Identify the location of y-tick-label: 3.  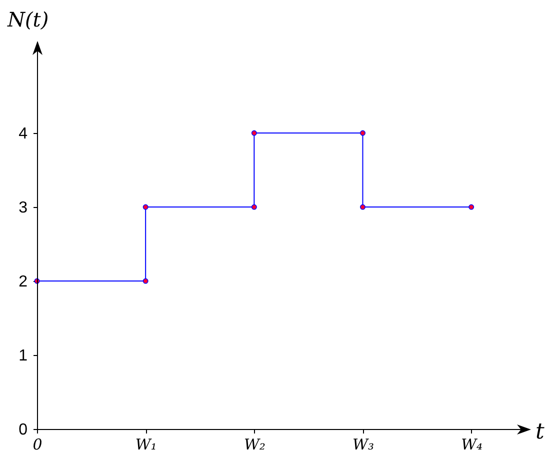
(23, 208).